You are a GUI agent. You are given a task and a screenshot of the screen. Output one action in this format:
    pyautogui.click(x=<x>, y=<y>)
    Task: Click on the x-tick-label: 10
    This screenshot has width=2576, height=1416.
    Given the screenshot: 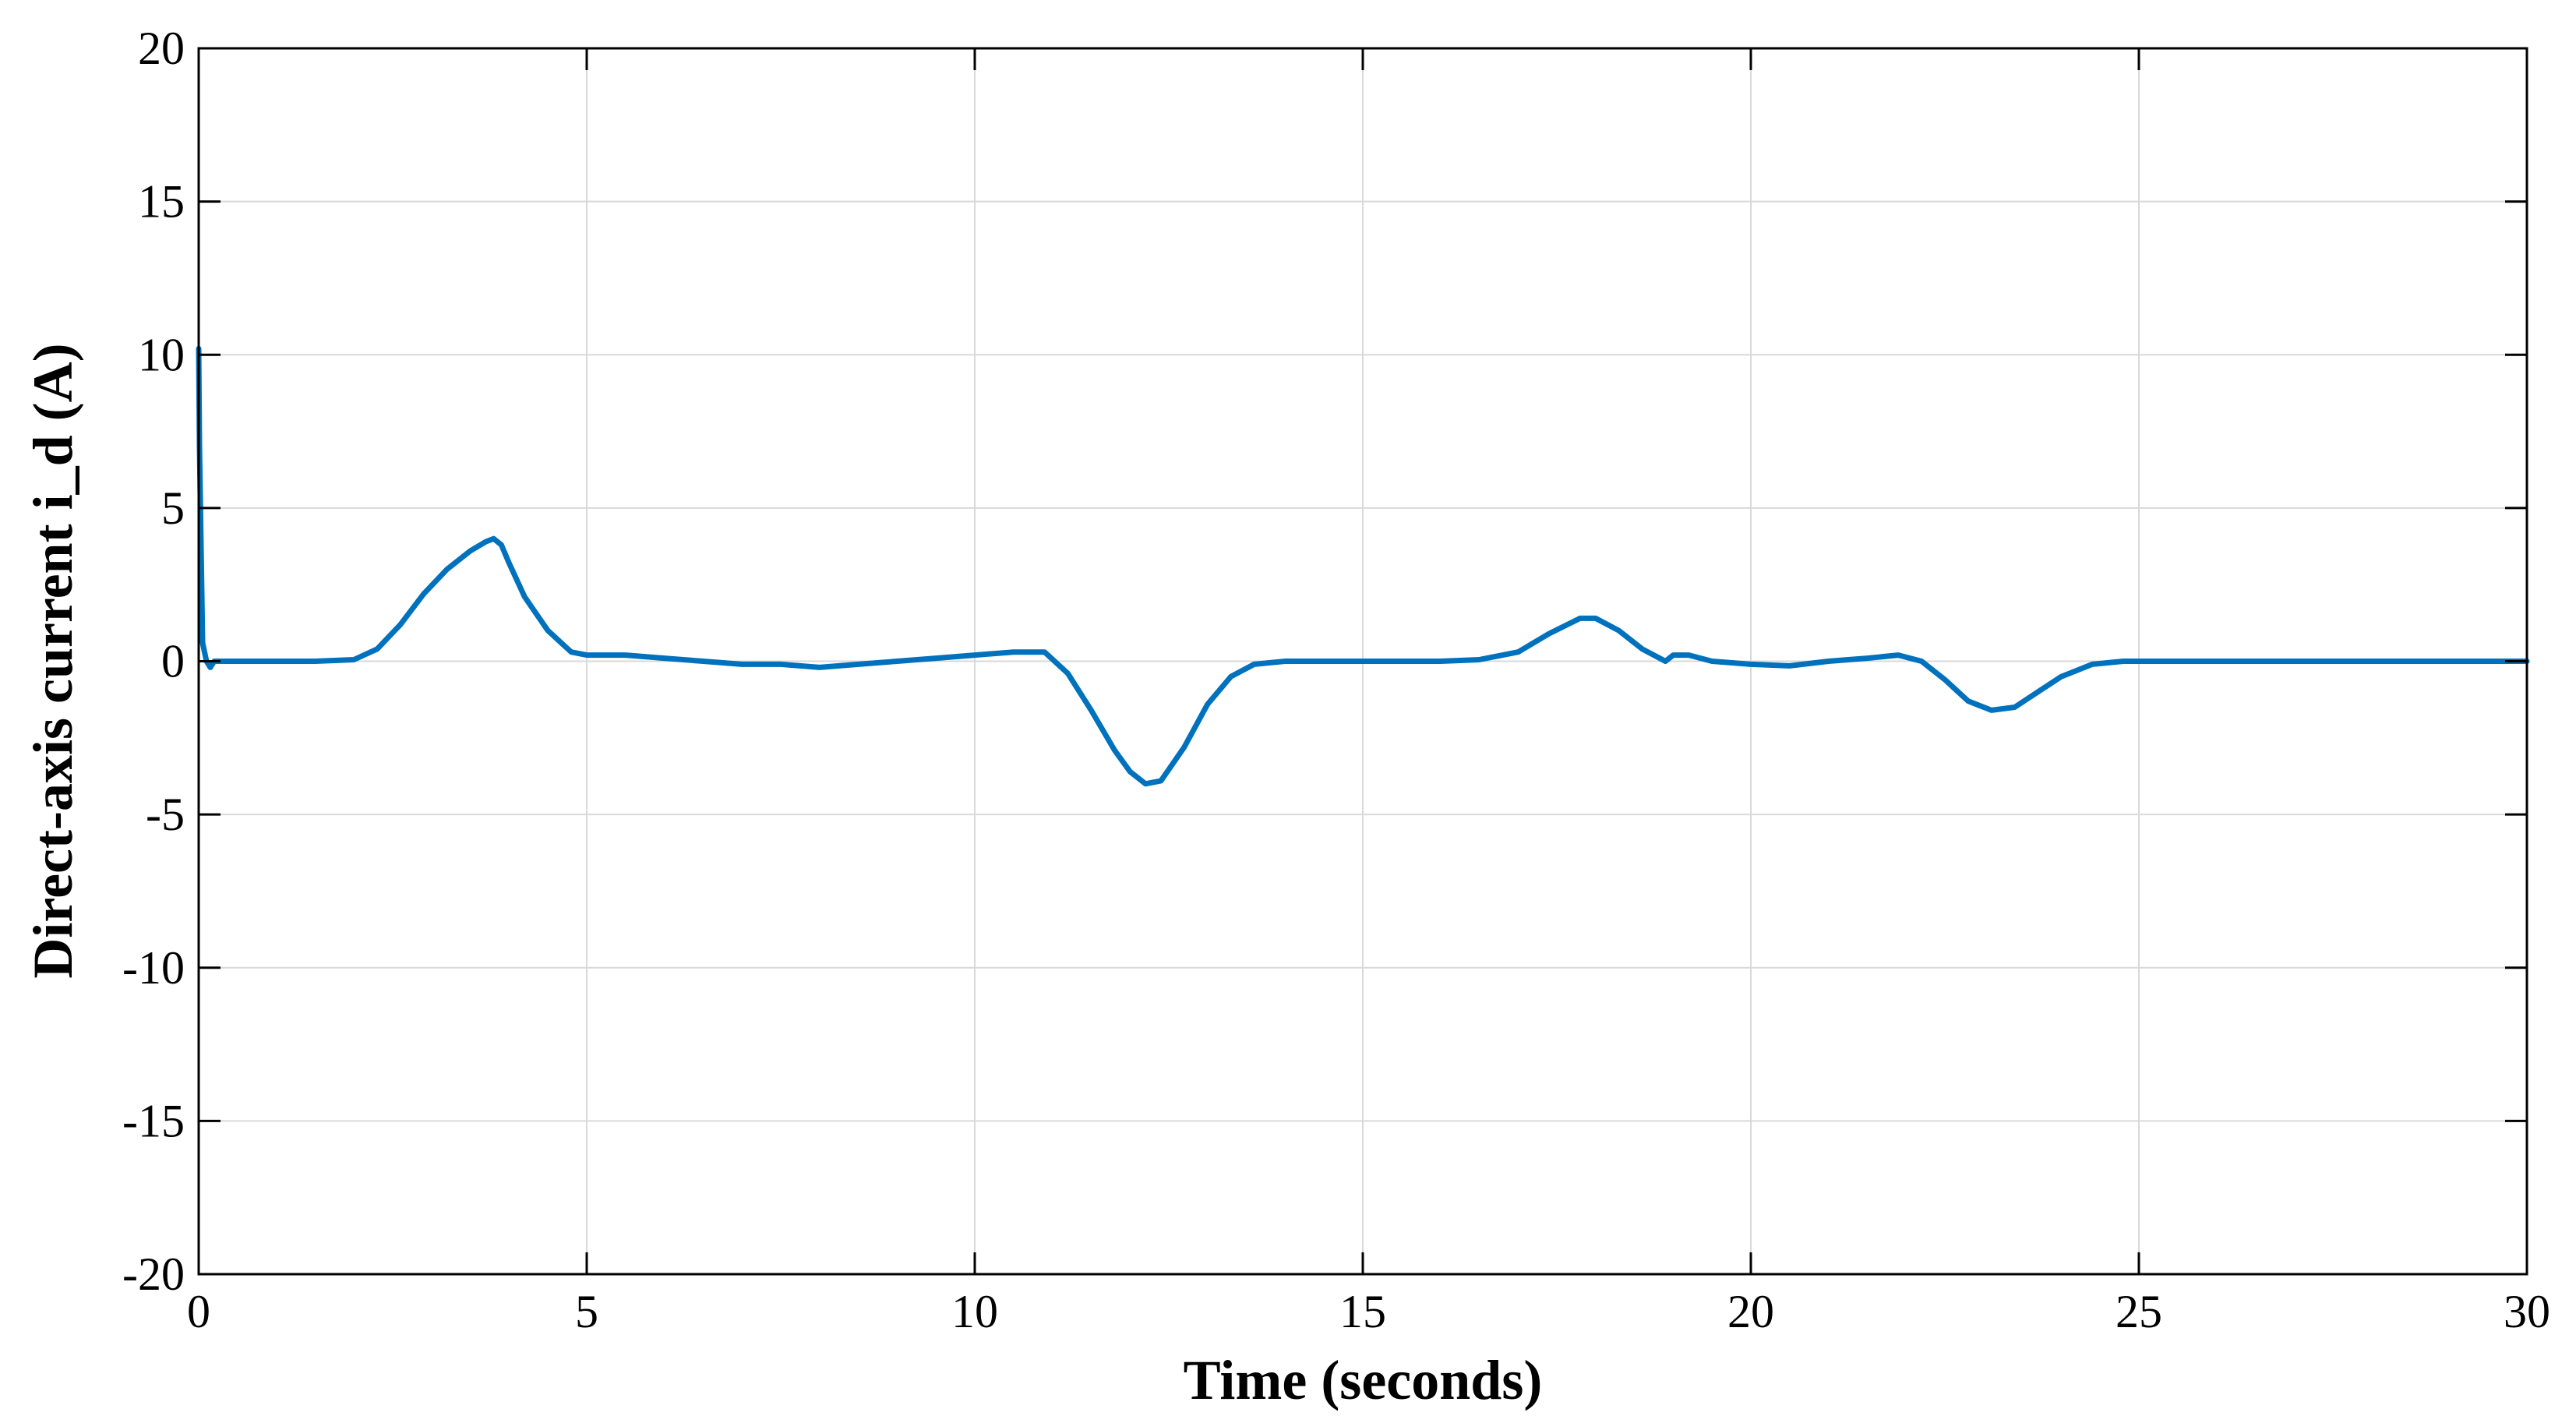 What is the action you would take?
    pyautogui.click(x=974, y=1311)
    